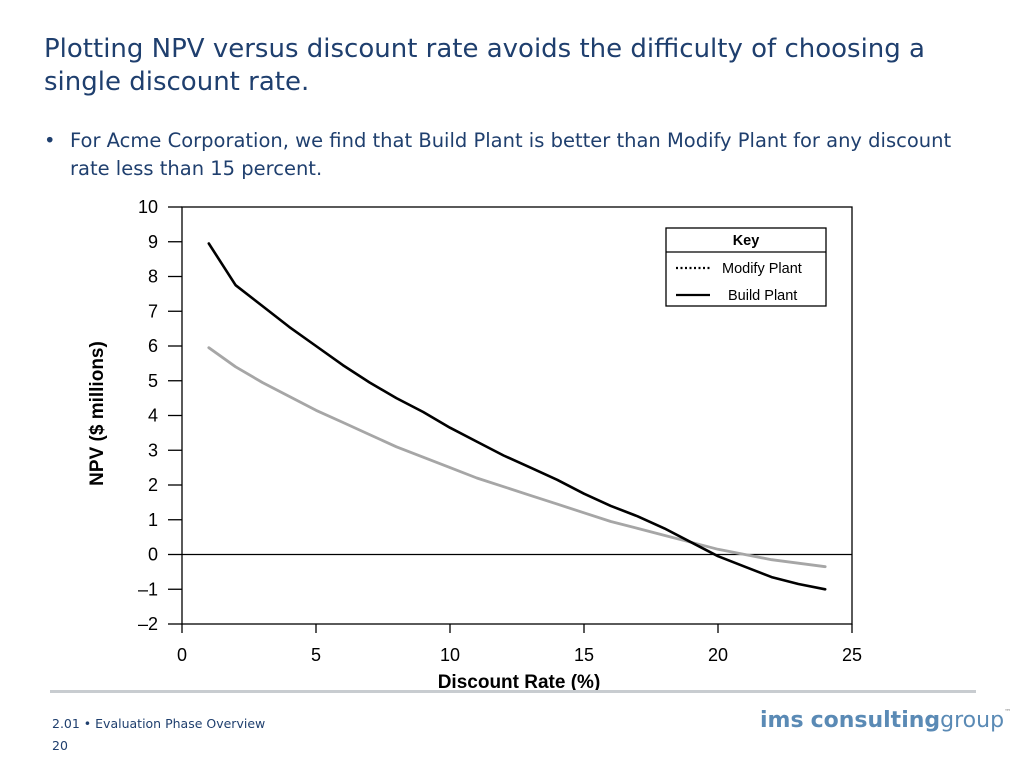 Image resolution: width=1024 pixels, height=768 pixels. I want to click on logo-part-ims: ims, so click(782, 720).